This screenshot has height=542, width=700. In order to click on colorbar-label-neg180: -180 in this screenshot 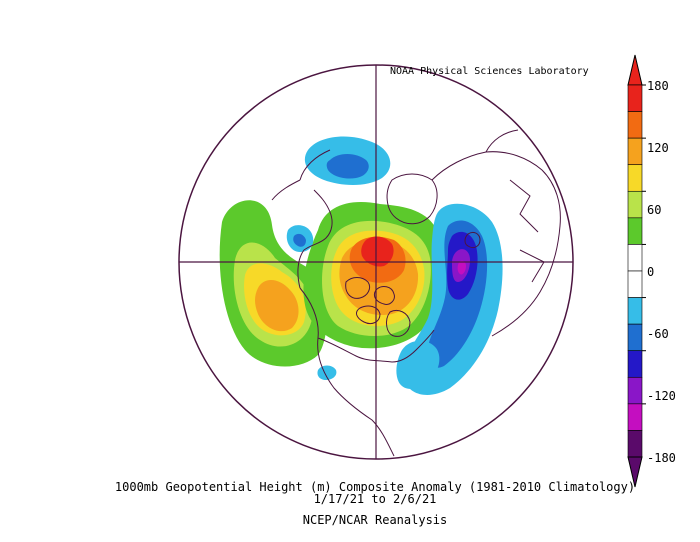, I will do `click(661, 458)`.